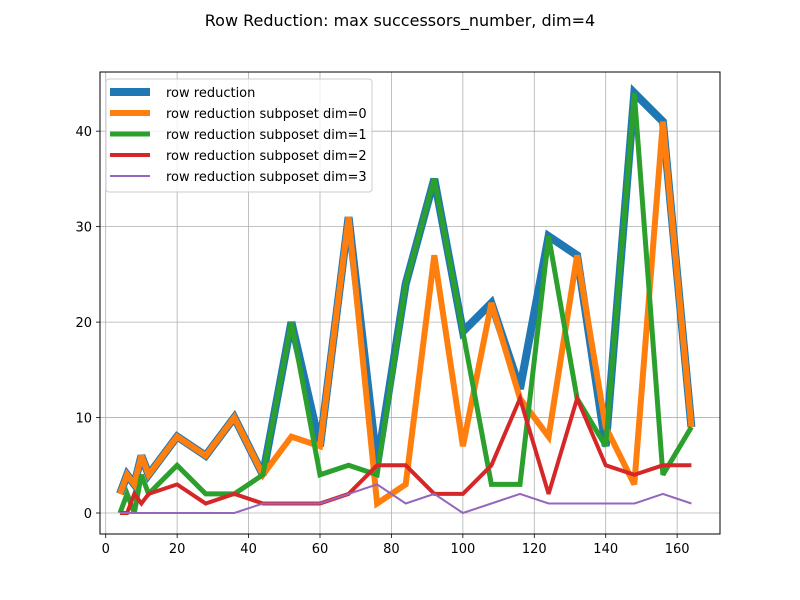 This screenshot has height=600, width=800. I want to click on legend-label: row reduction subposet dim=3, so click(266, 177).